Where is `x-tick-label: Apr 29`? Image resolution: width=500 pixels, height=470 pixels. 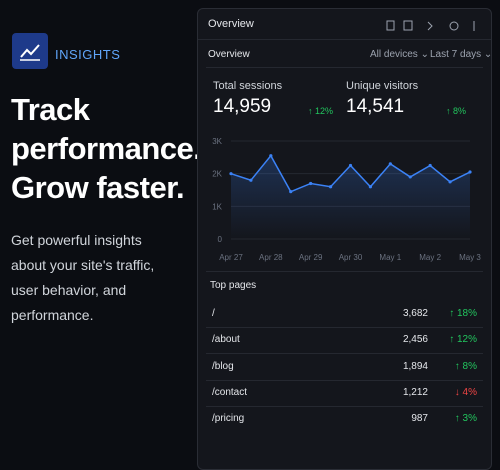
x-tick-label: Apr 29 is located at coordinates (311, 257).